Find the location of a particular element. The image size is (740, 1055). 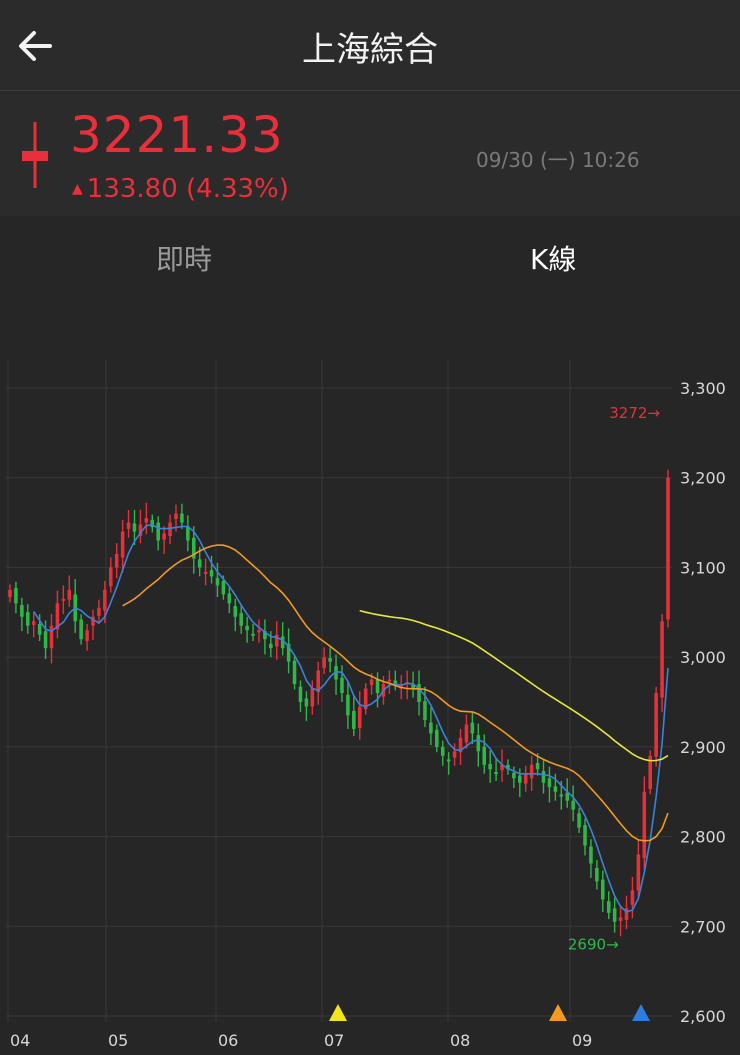

page-title: 上海綜合 is located at coordinates (370, 50).